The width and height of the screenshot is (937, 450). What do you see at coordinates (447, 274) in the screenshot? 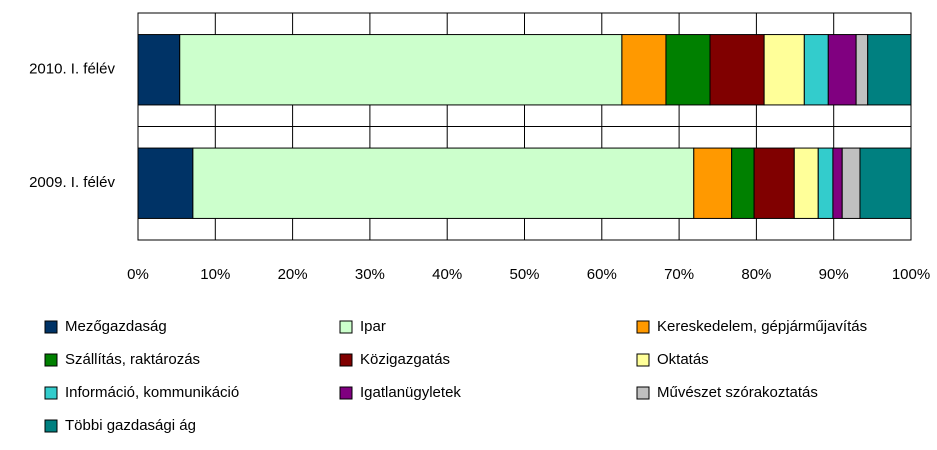
I see `x-tick-label: 40%` at bounding box center [447, 274].